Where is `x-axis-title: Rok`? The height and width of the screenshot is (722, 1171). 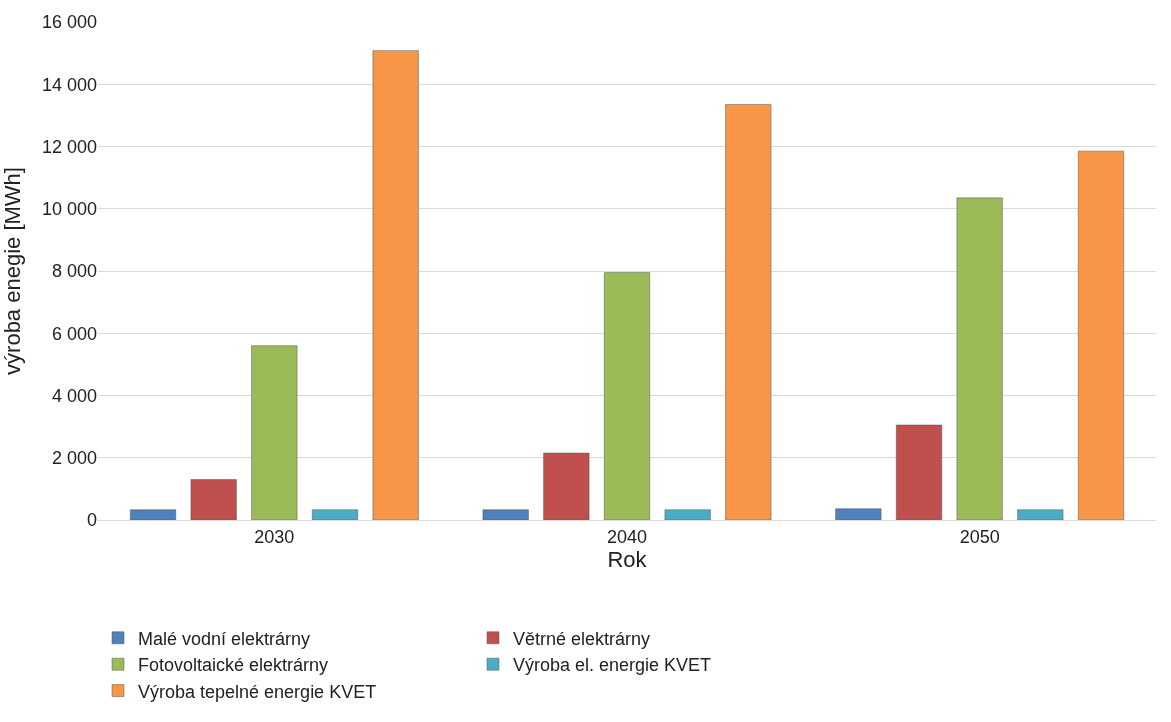
x-axis-title: Rok is located at coordinates (627, 560).